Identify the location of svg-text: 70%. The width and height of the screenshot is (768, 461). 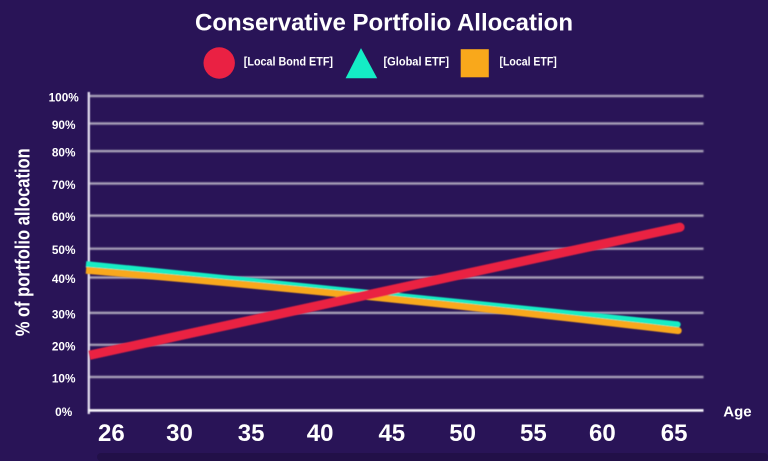
(64, 185).